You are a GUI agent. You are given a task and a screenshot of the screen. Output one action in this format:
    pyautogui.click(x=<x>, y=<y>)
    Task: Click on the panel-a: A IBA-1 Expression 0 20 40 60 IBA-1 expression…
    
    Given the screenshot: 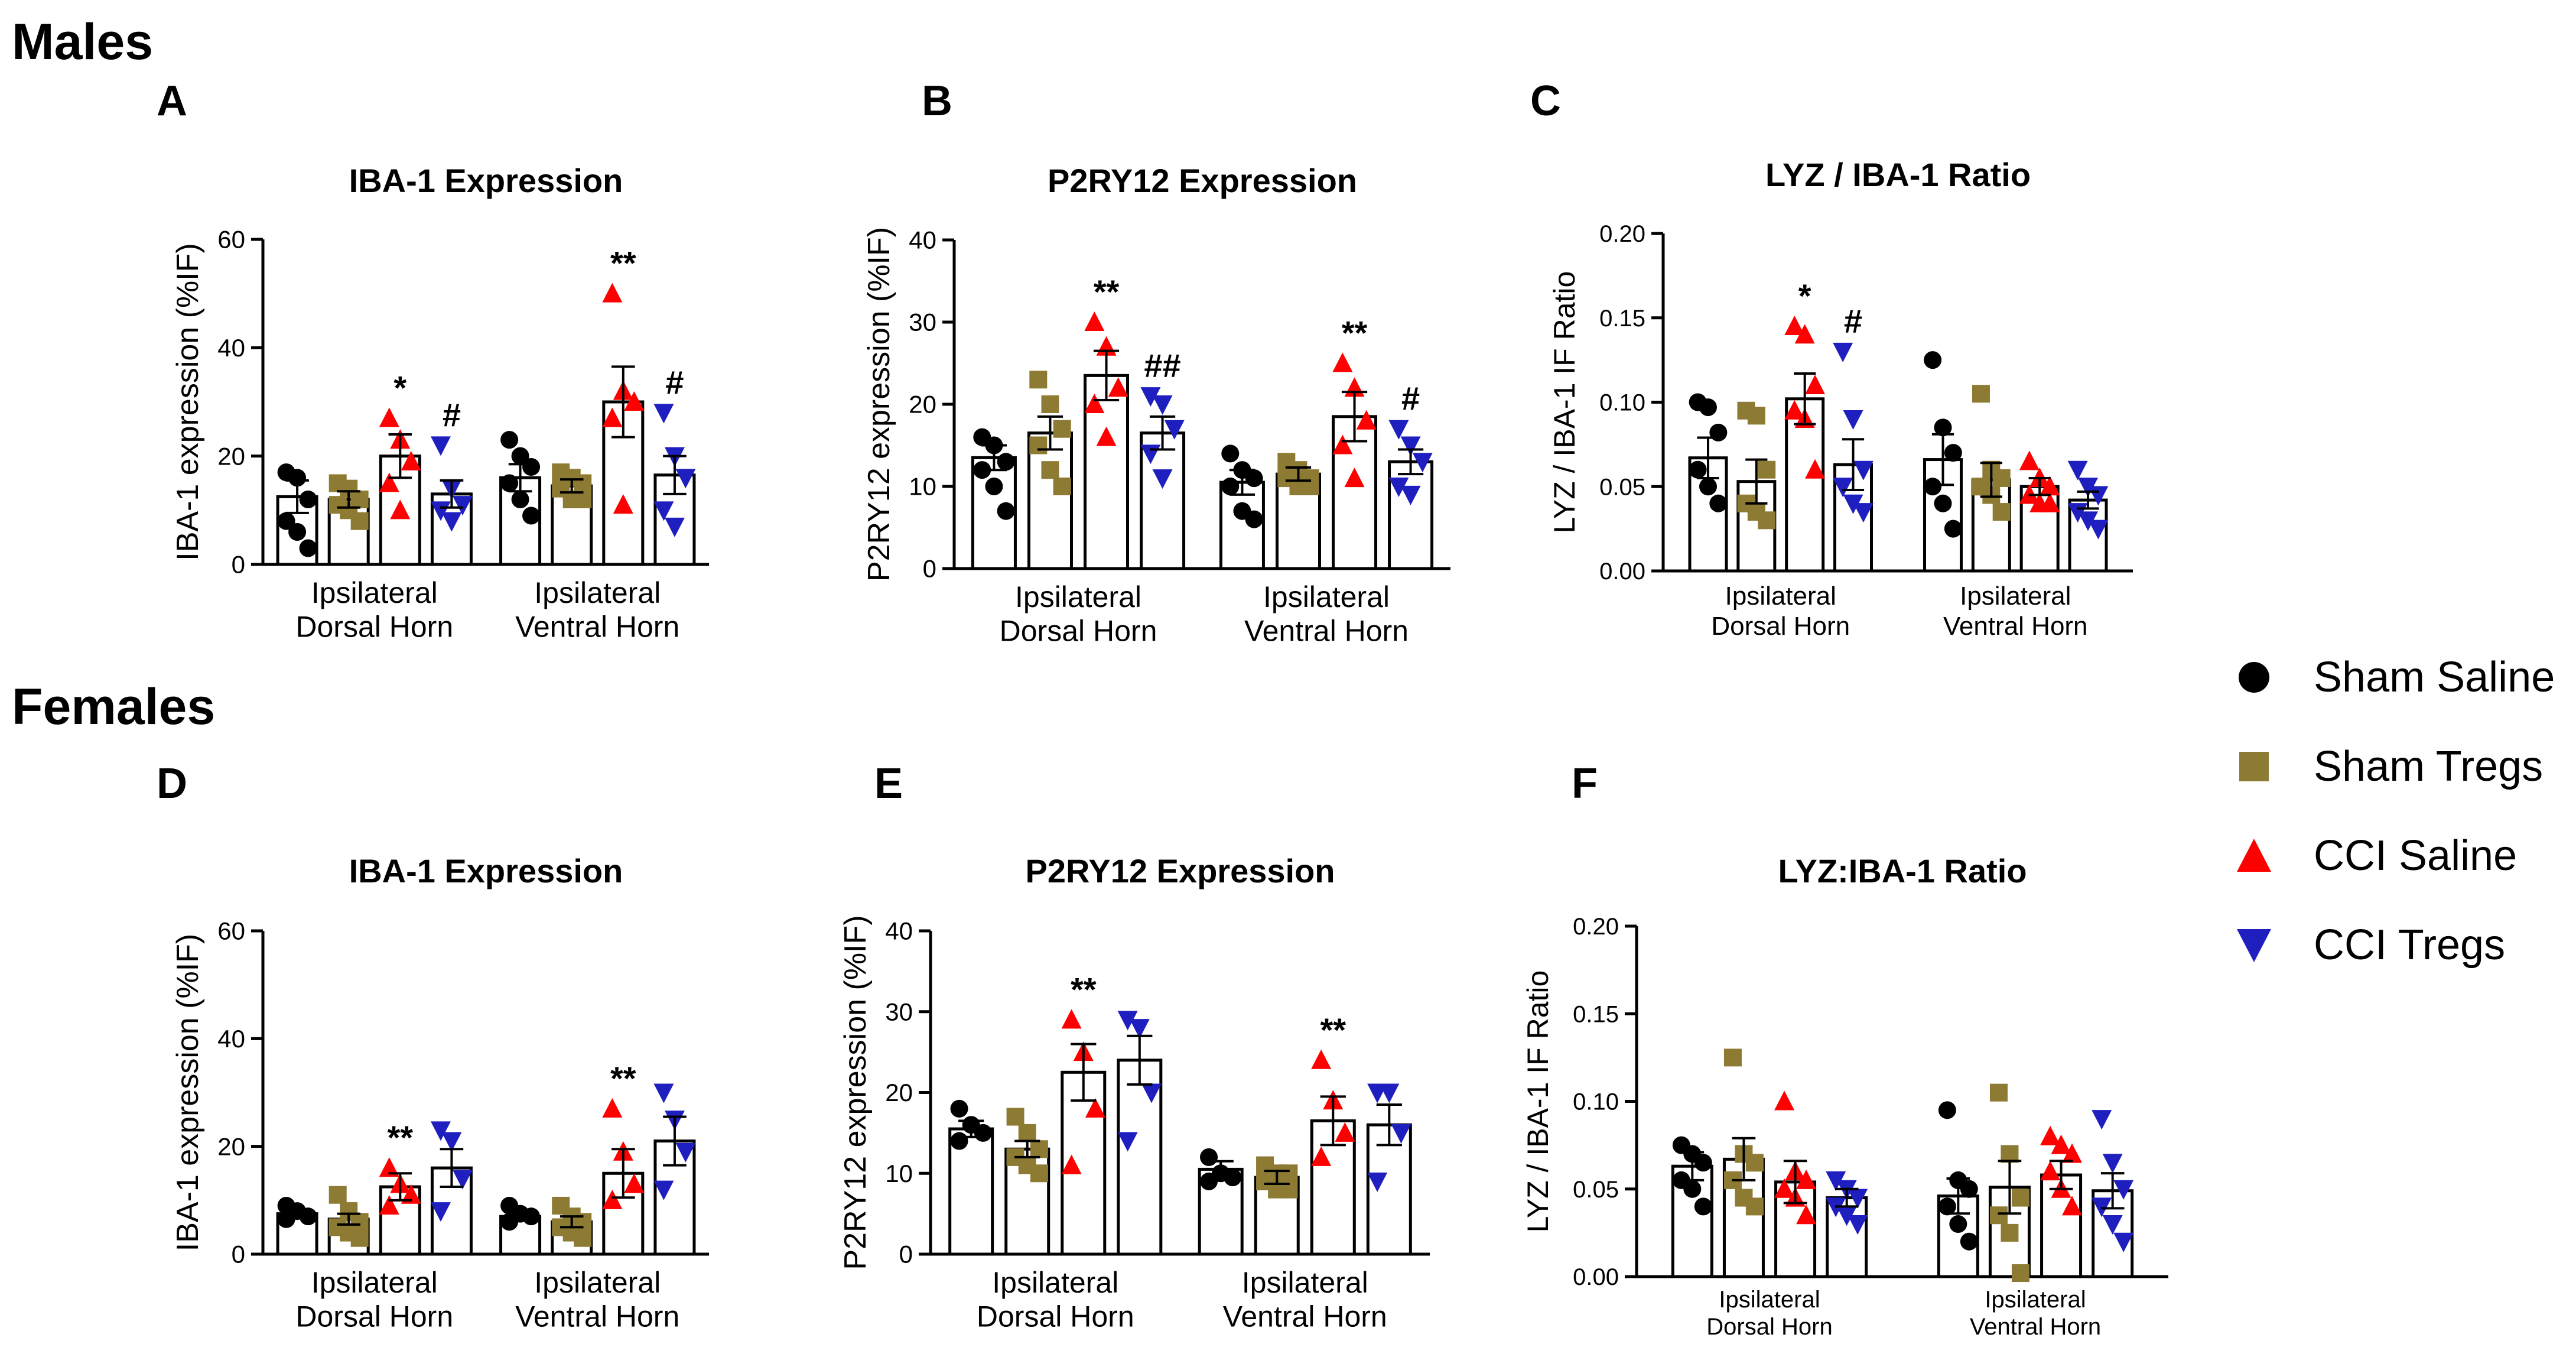 What is the action you would take?
    pyautogui.click(x=433, y=360)
    